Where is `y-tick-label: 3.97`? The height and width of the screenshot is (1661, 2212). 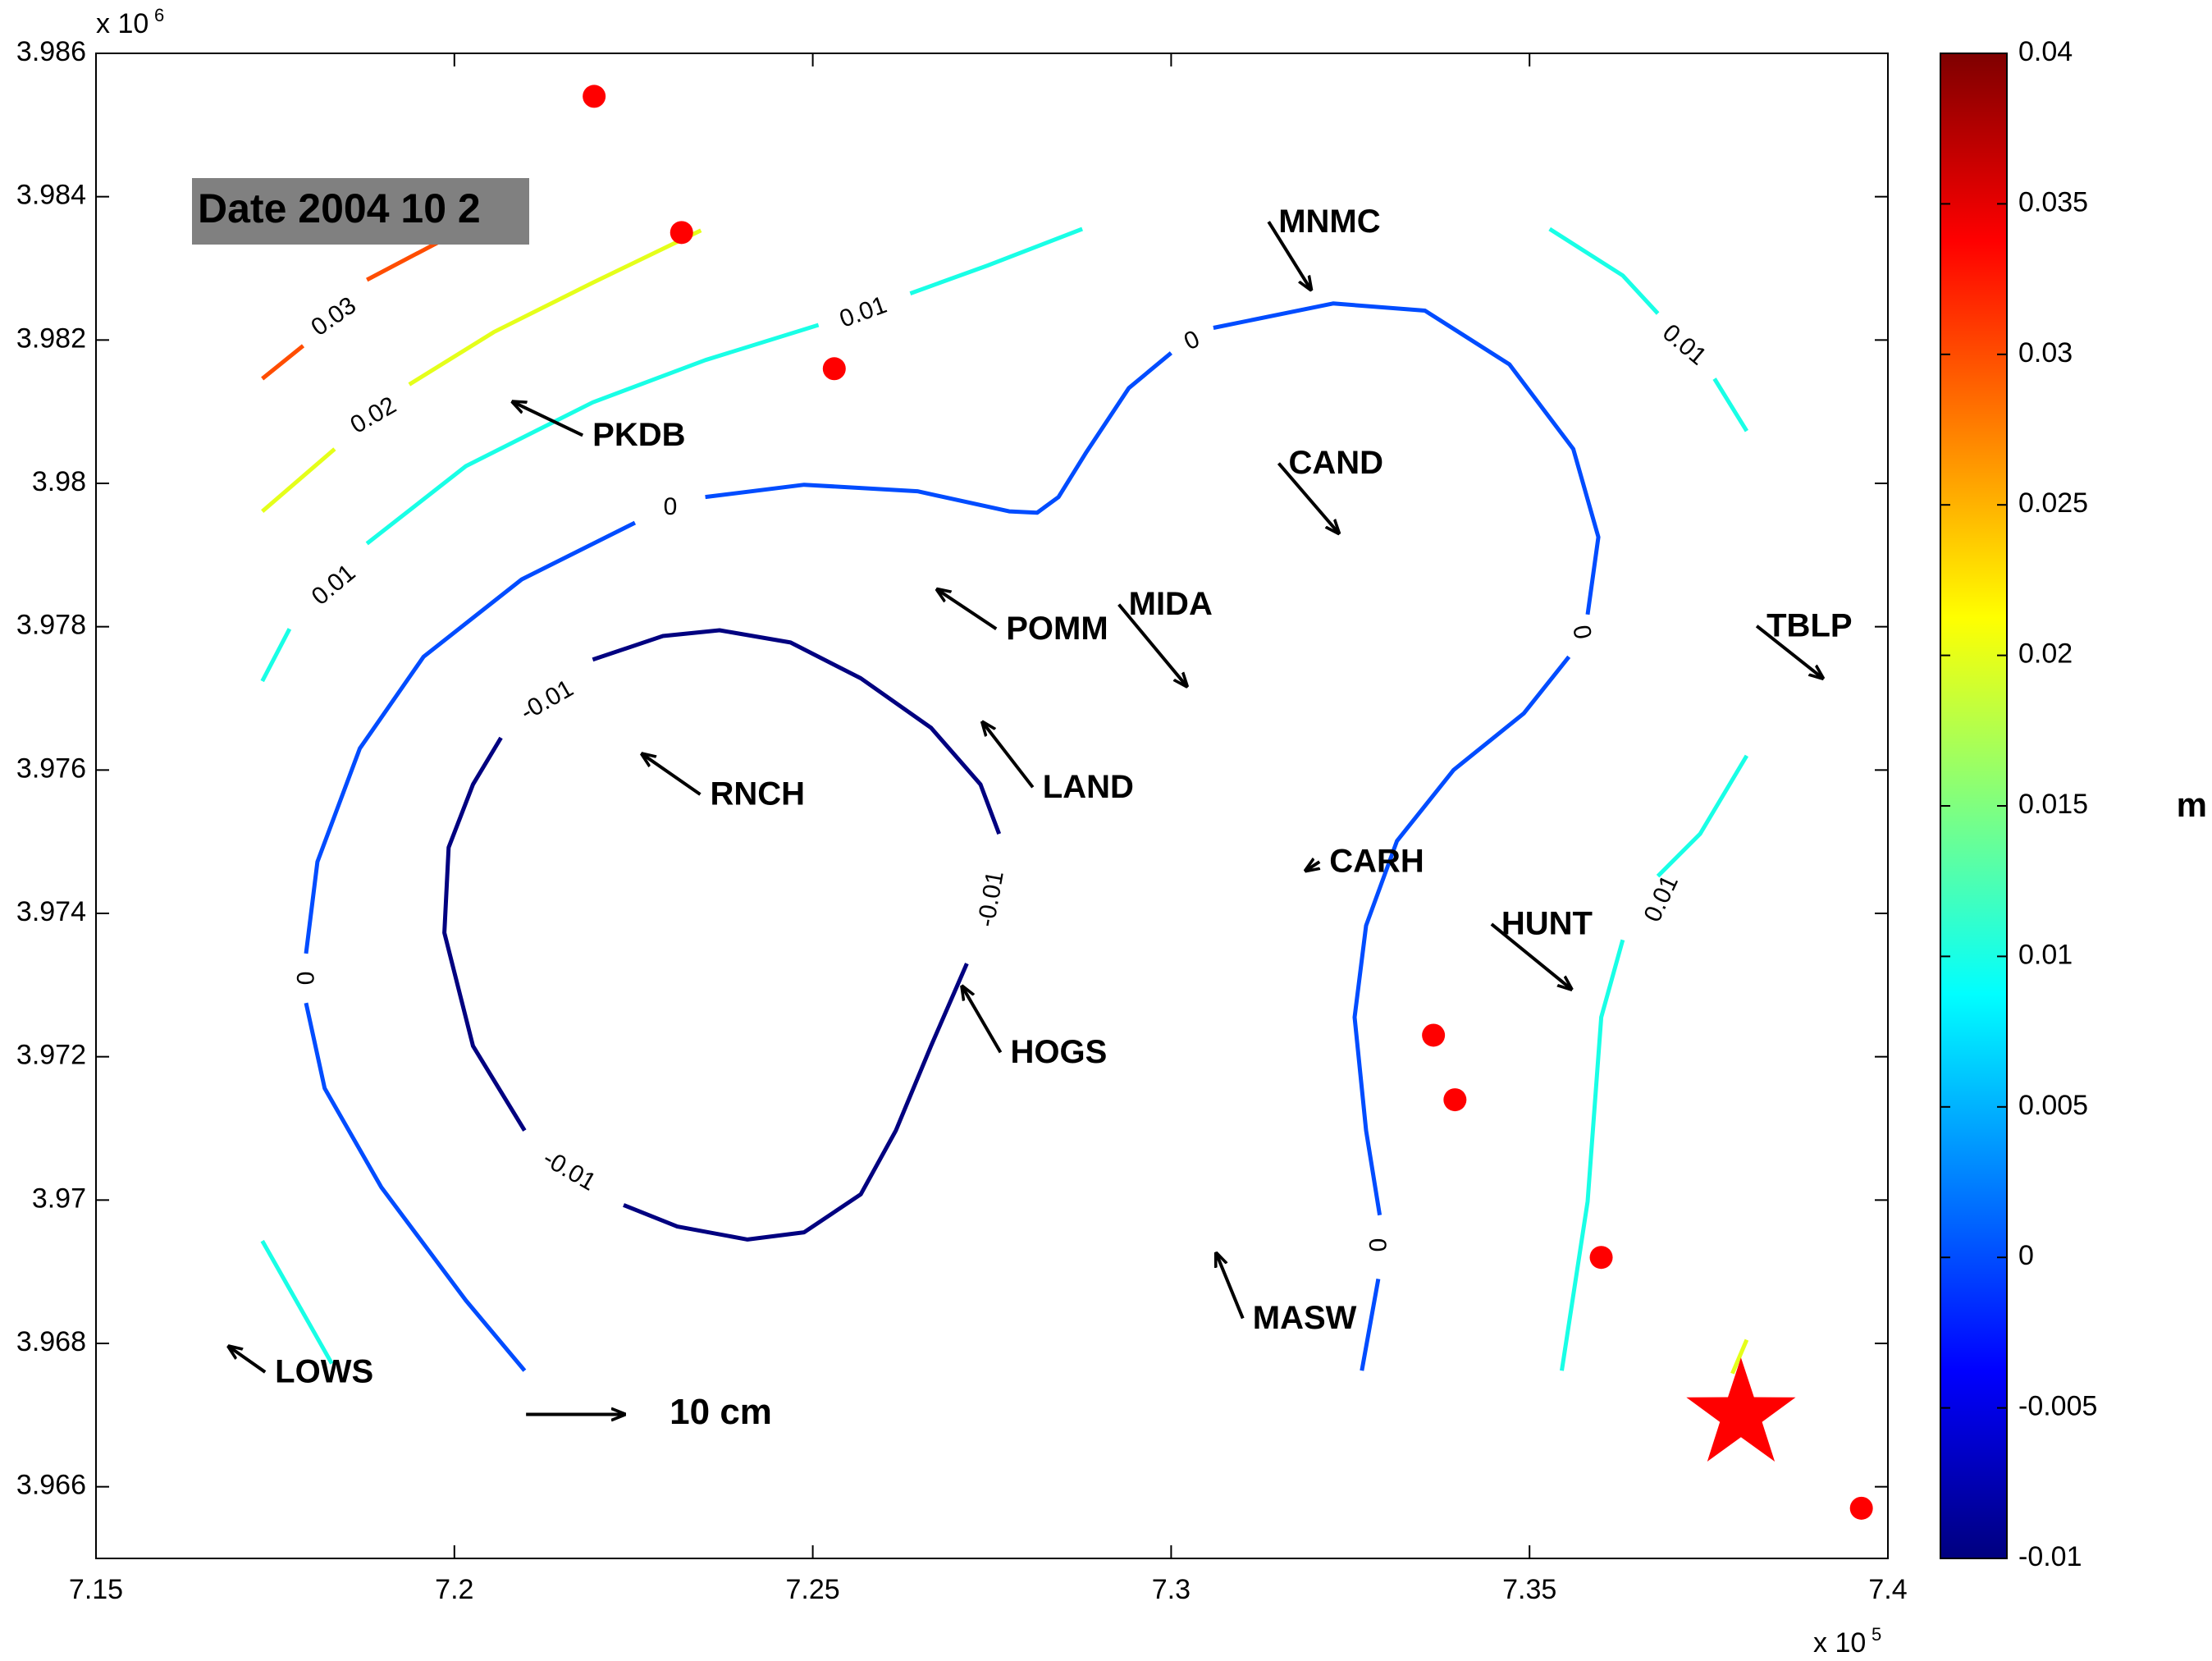
y-tick-label: 3.97 is located at coordinates (59, 1198).